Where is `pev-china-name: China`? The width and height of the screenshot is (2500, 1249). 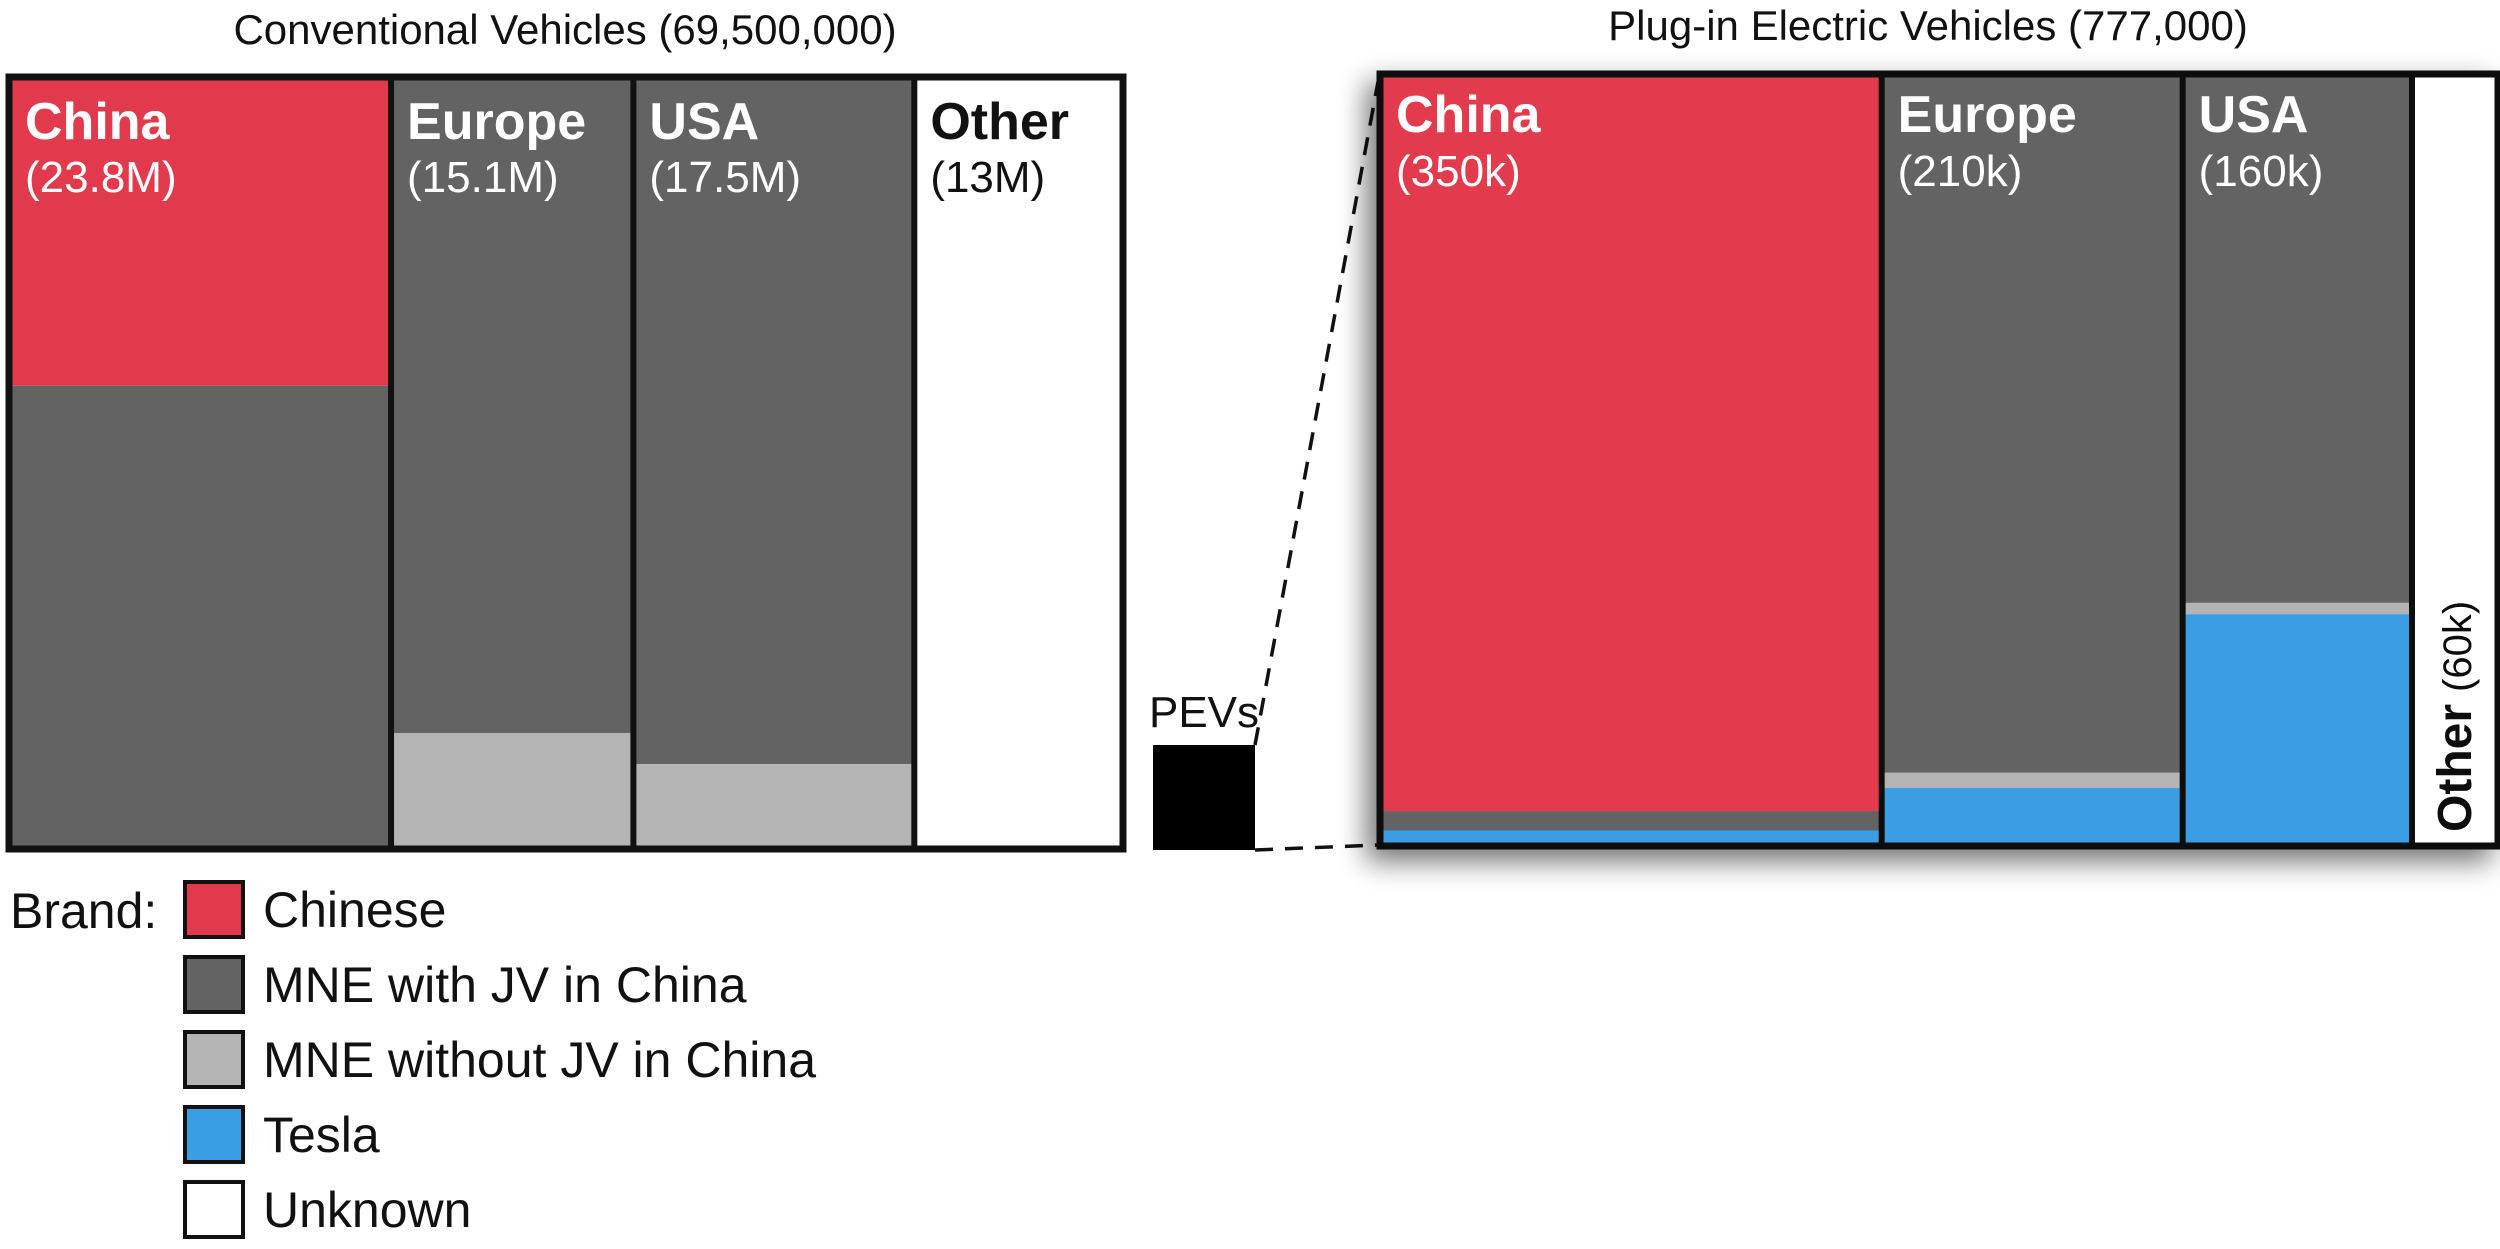 pev-china-name: China is located at coordinates (1469, 115).